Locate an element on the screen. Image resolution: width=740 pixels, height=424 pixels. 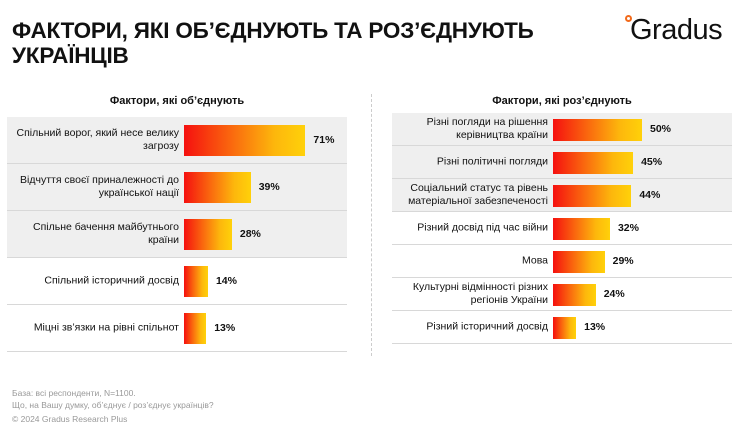
bar-row: Різний досвід під час війни 32% is located at coordinates (562, 228).